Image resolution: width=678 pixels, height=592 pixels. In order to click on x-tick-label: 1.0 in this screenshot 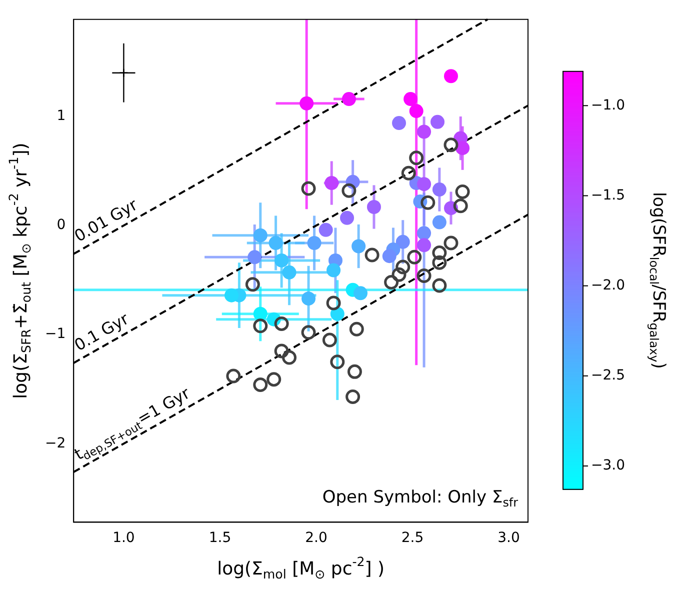, I will do `click(123, 538)`.